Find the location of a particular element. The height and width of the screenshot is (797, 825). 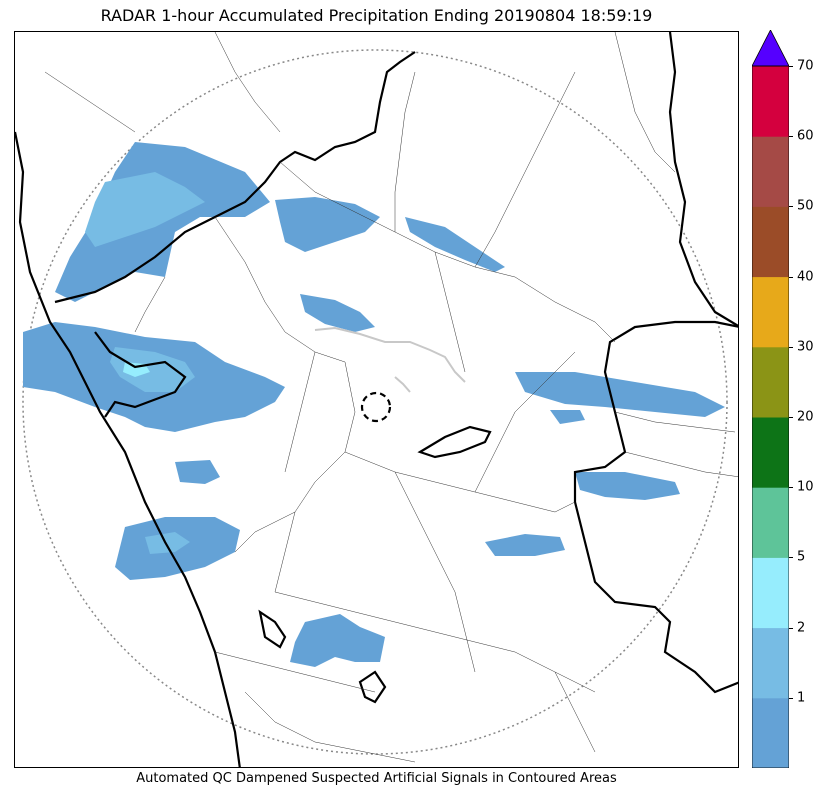

colorbar-tick-label: 5 is located at coordinates (801, 557).